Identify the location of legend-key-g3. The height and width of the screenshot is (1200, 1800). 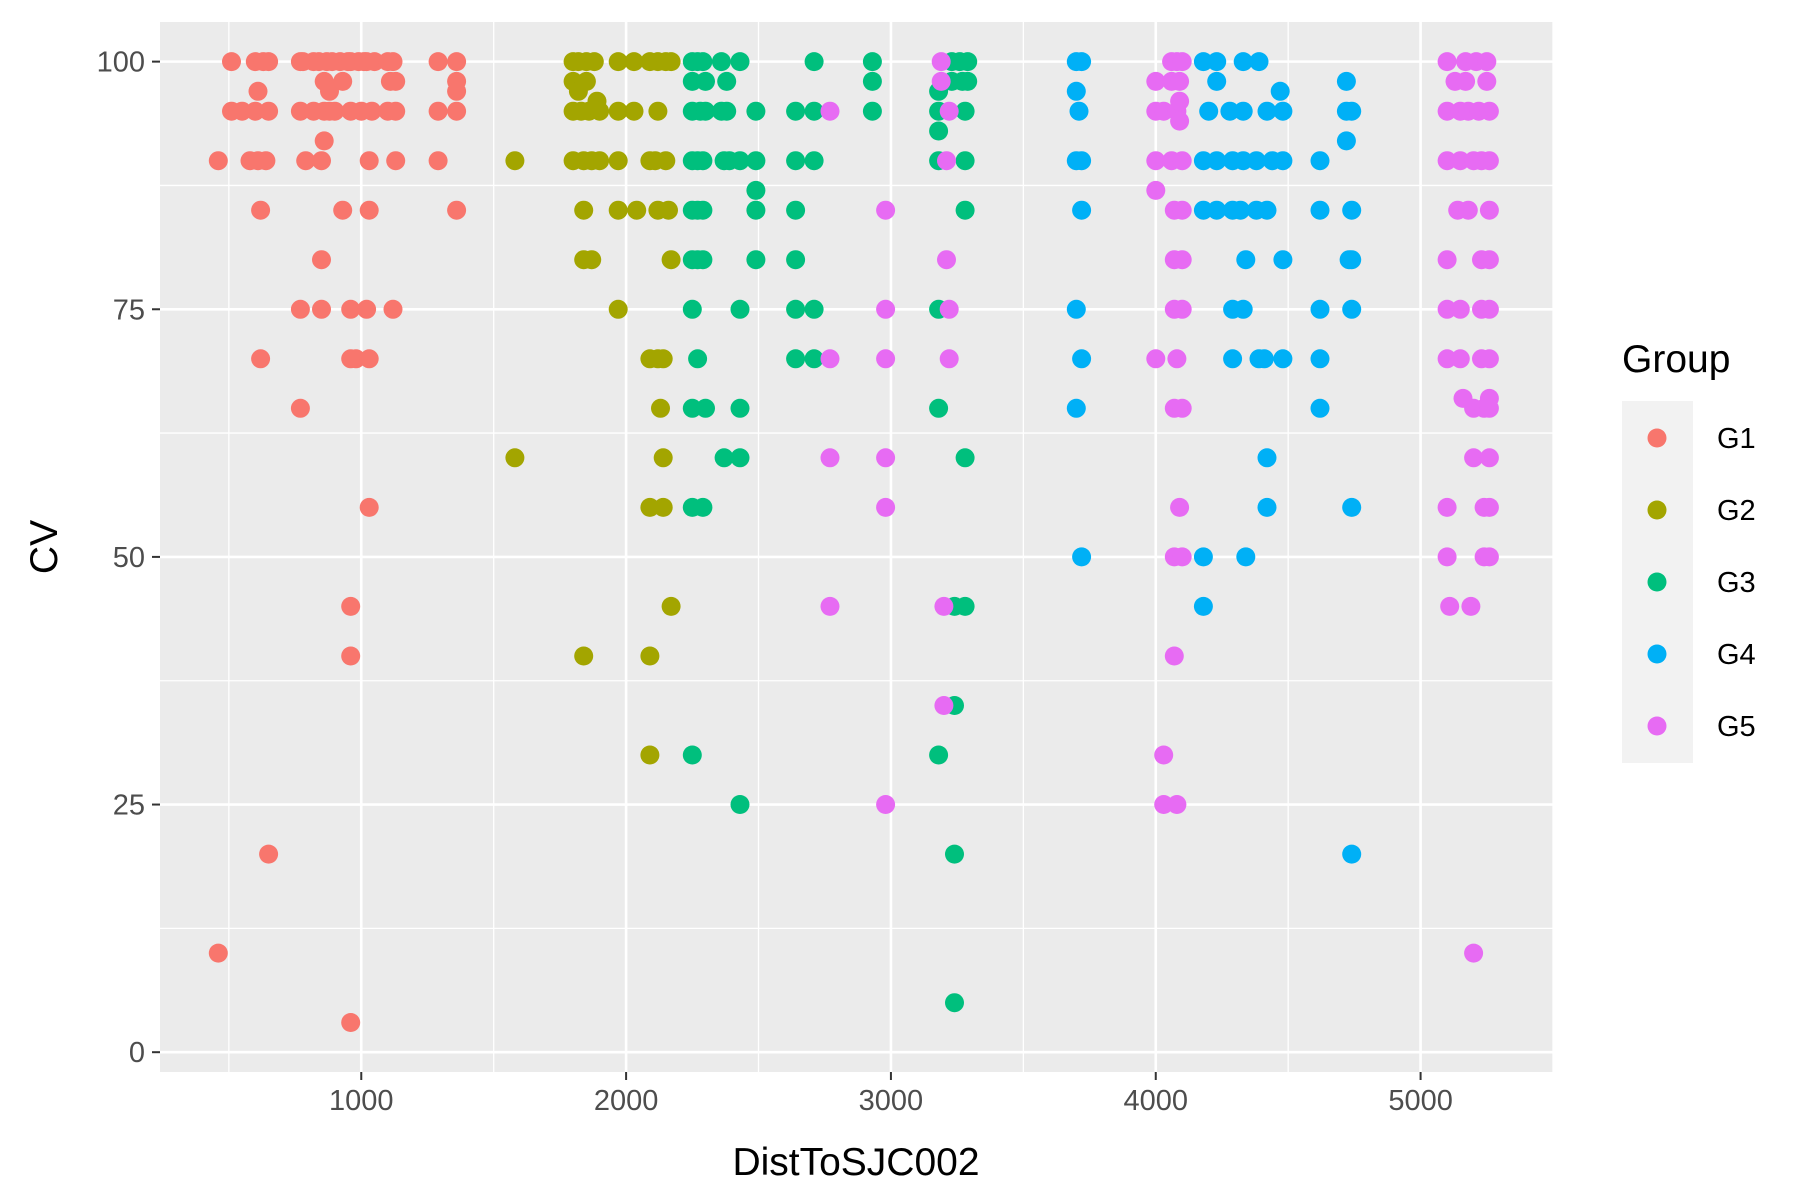
(1657, 582).